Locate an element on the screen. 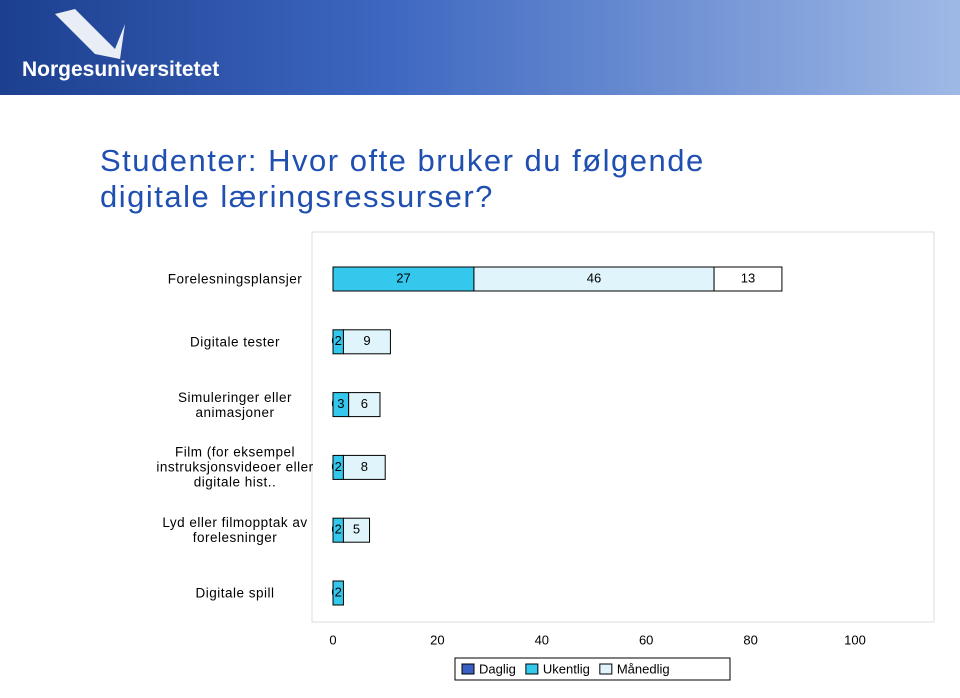 Image resolution: width=960 pixels, height=698 pixels. category-label: Simuleringer eller animasjoner is located at coordinates (235, 404).